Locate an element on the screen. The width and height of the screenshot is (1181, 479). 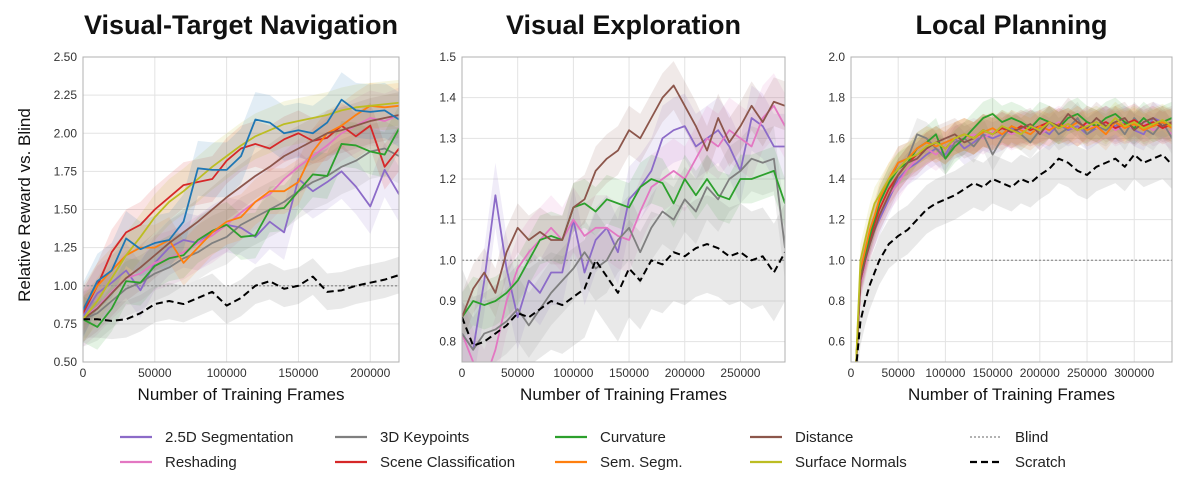
legend-item-sem-segm: Sem. Segm. is located at coordinates (619, 462).